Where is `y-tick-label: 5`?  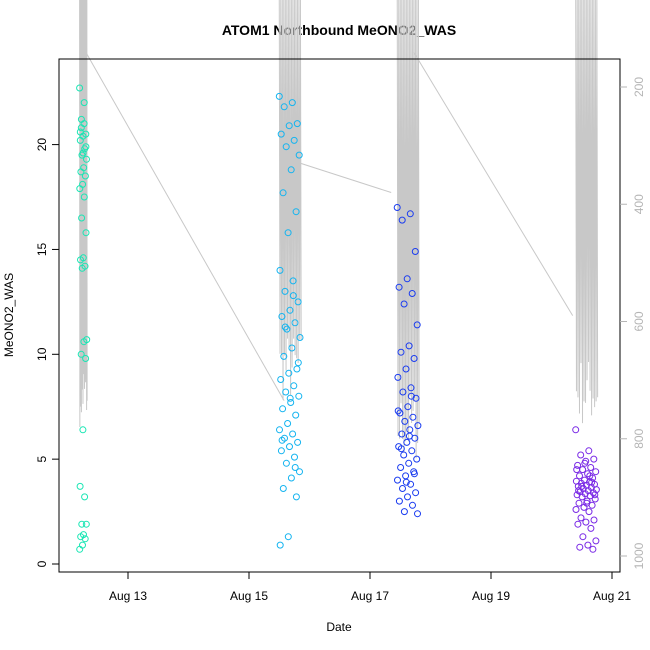
y-tick-label: 5 is located at coordinates (42, 458).